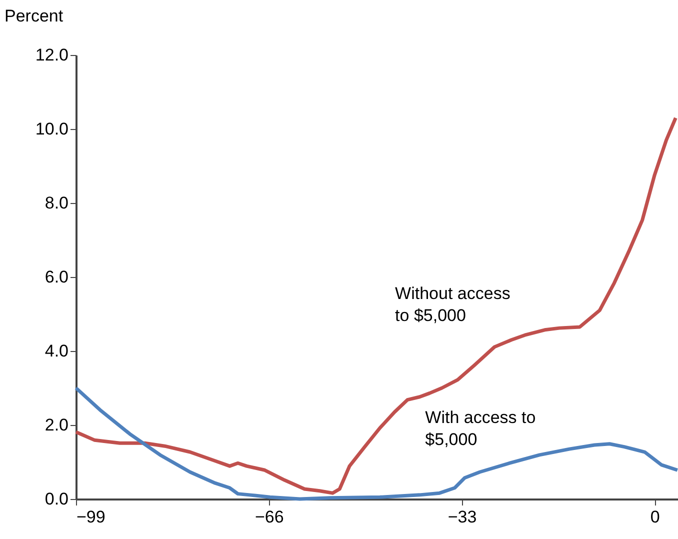 The image size is (678, 539). Describe the element at coordinates (51, 129) in the screenshot. I see `y-tick-label: 10.0` at that location.